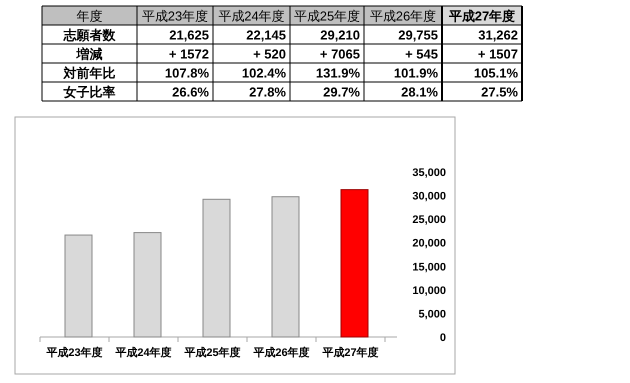  I want to click on y-tick-label: 20,000, so click(429, 244).